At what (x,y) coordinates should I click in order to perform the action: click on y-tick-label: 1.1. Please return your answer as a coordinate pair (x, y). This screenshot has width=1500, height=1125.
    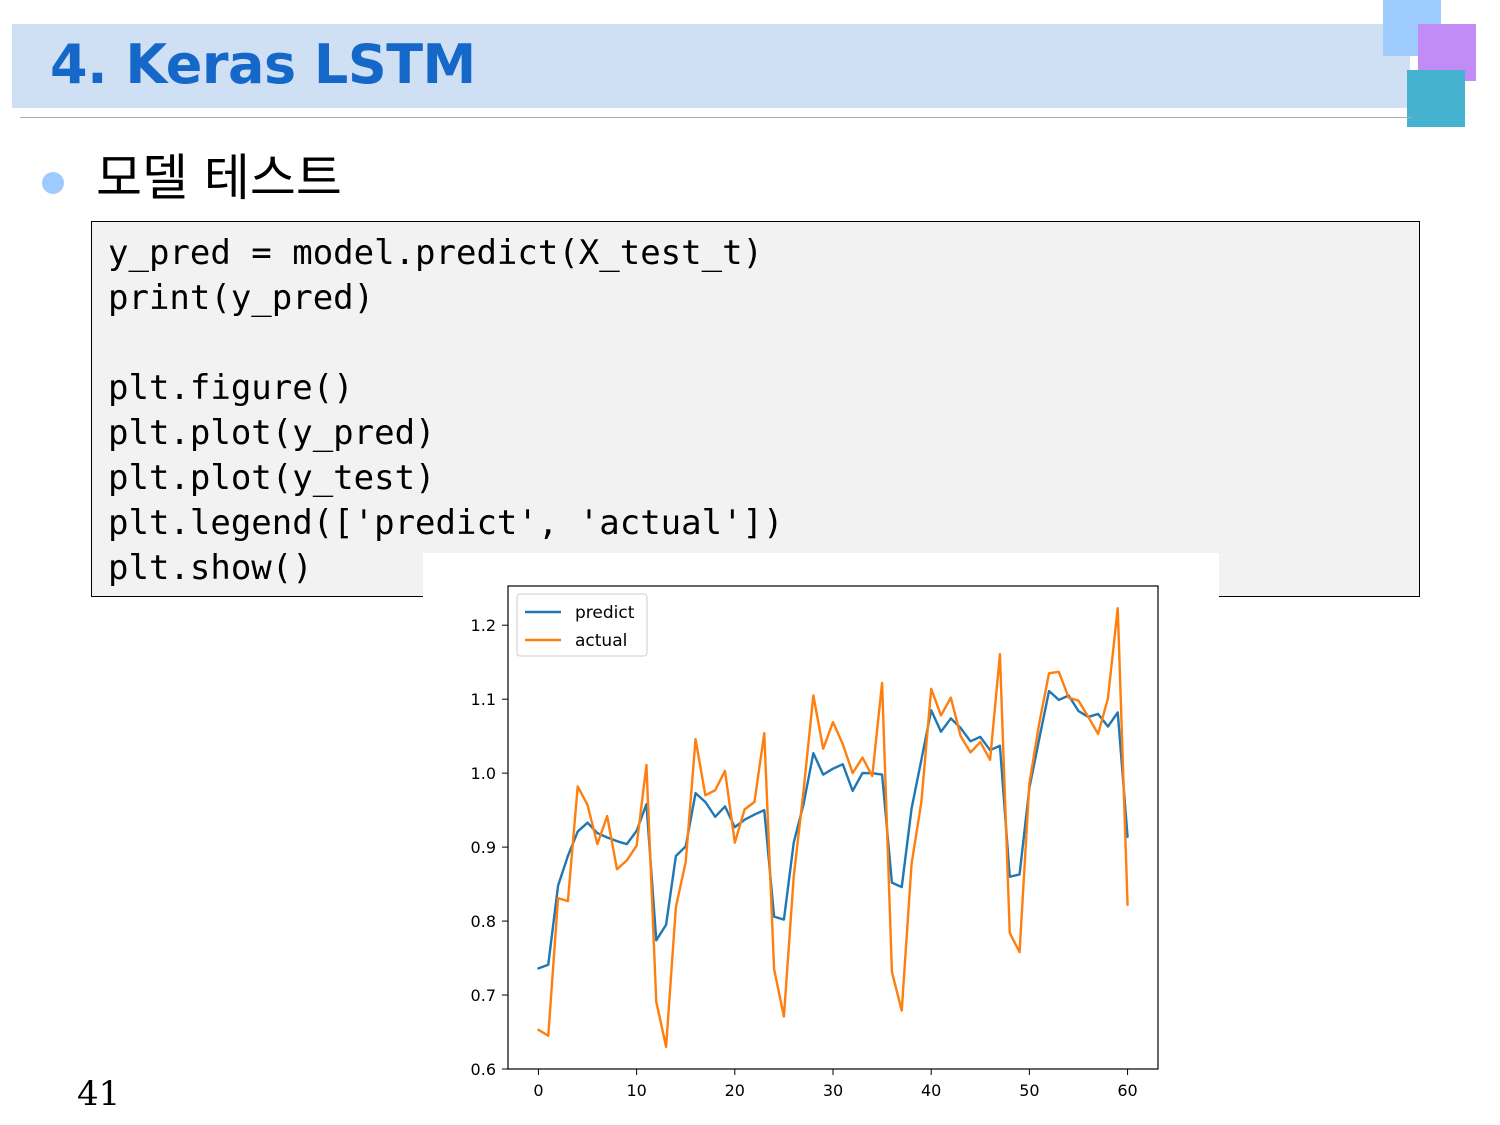
    Looking at the image, I should click on (483, 699).